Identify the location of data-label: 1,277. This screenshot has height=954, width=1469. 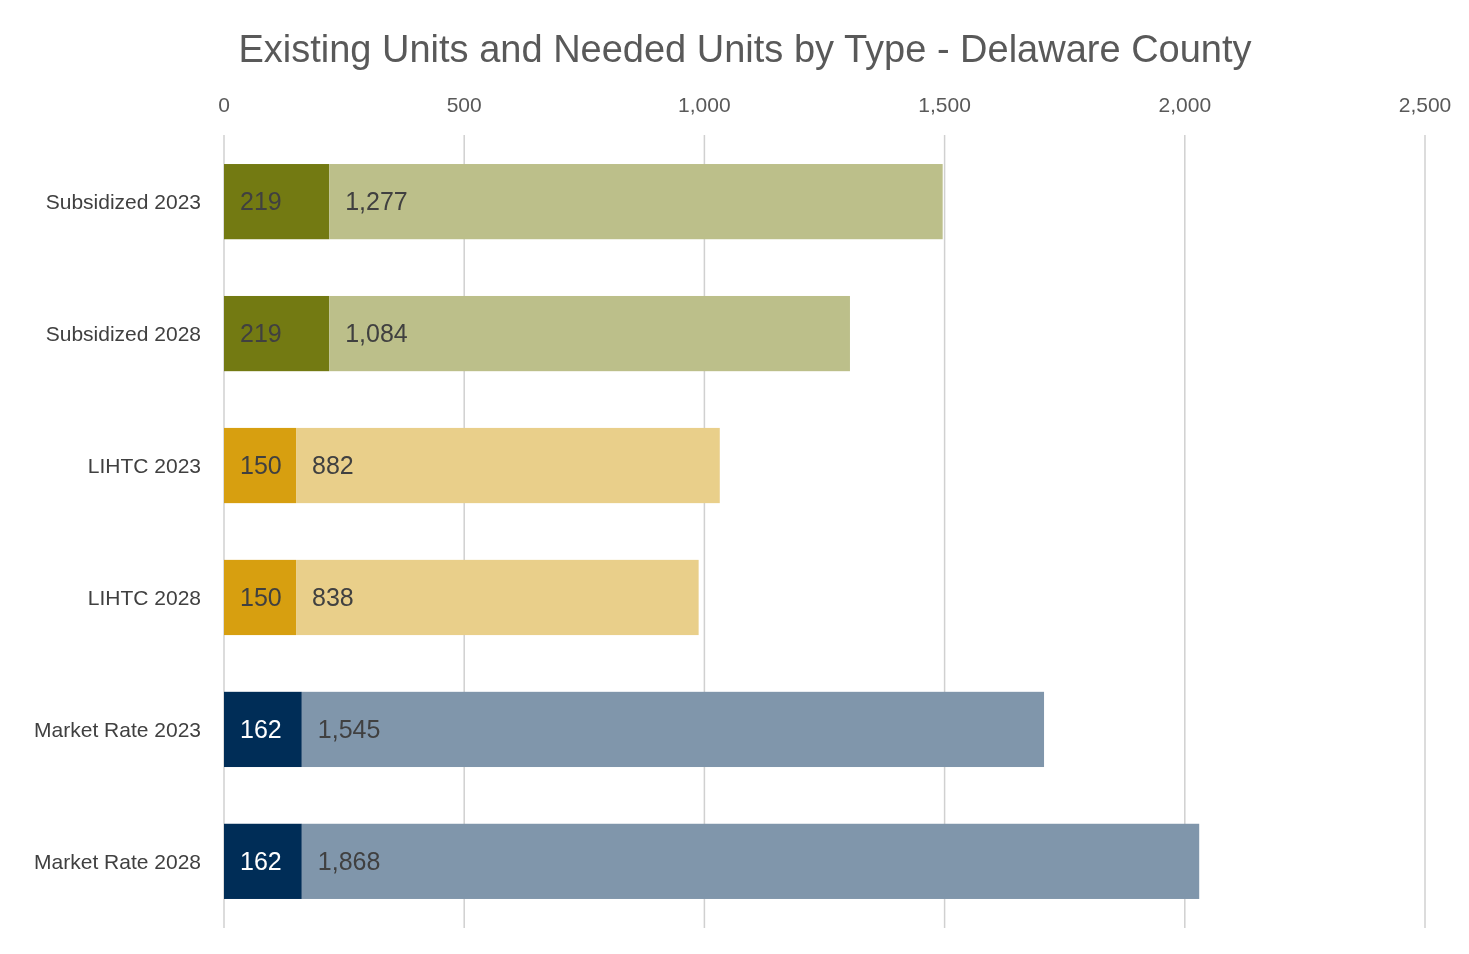
(376, 201).